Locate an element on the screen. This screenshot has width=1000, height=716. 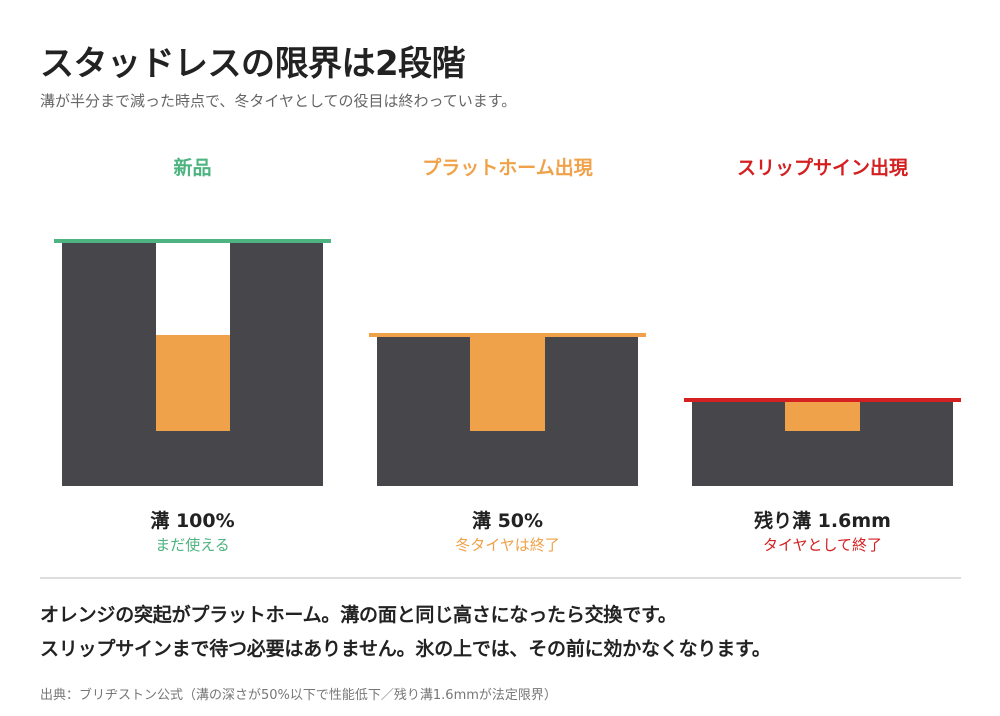
stage-heading-platform: プラットホーム出現 is located at coordinates (507, 168).